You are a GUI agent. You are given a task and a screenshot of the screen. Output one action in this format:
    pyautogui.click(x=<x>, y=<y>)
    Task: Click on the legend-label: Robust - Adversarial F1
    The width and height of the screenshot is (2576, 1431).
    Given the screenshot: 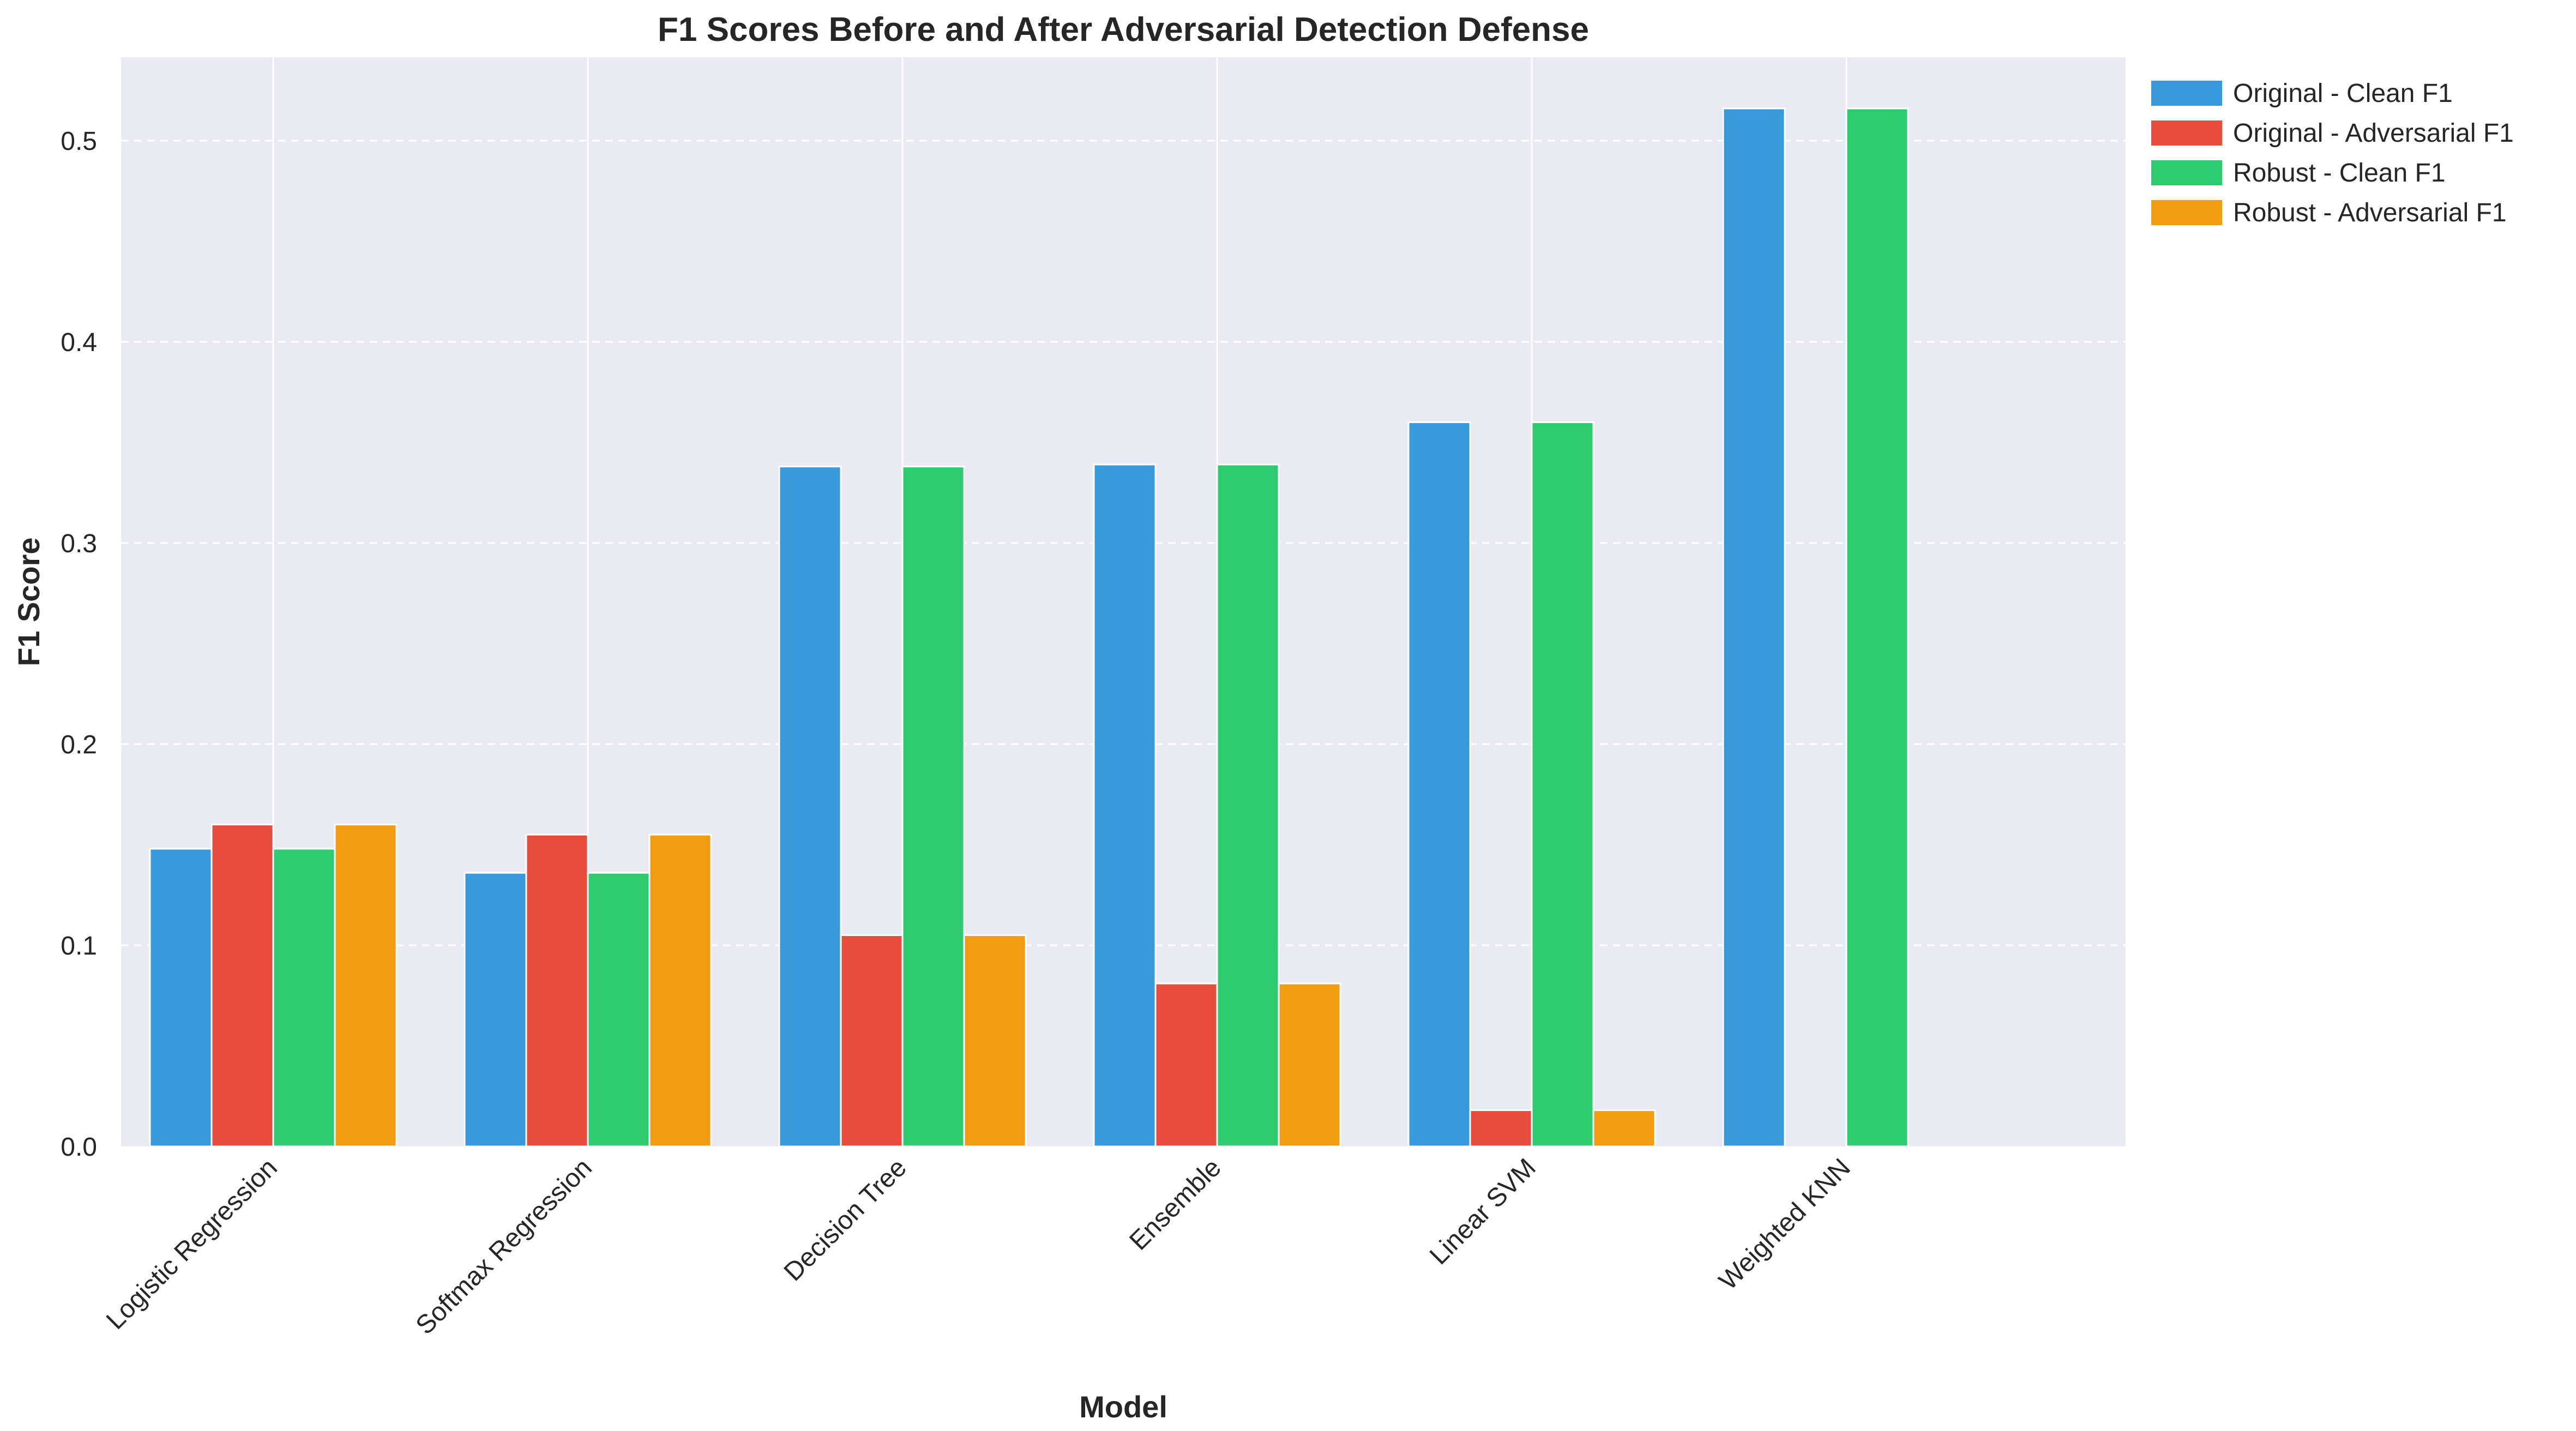 What is the action you would take?
    pyautogui.click(x=2370, y=212)
    